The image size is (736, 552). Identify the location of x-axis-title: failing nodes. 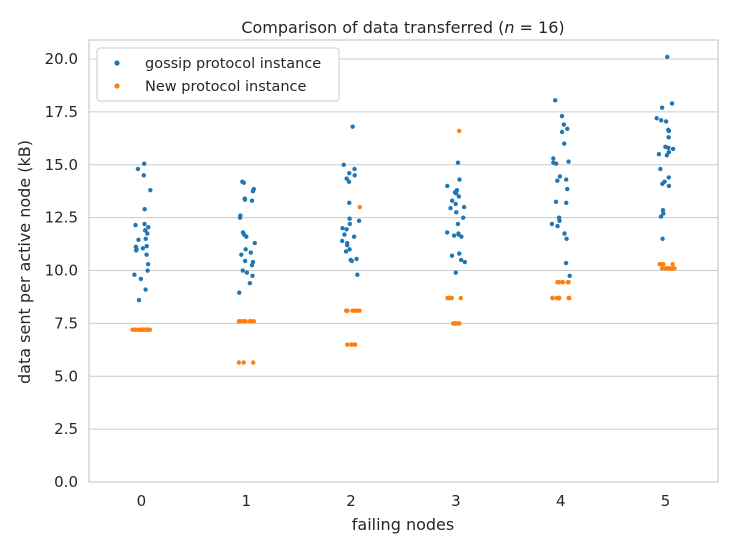
(403, 524).